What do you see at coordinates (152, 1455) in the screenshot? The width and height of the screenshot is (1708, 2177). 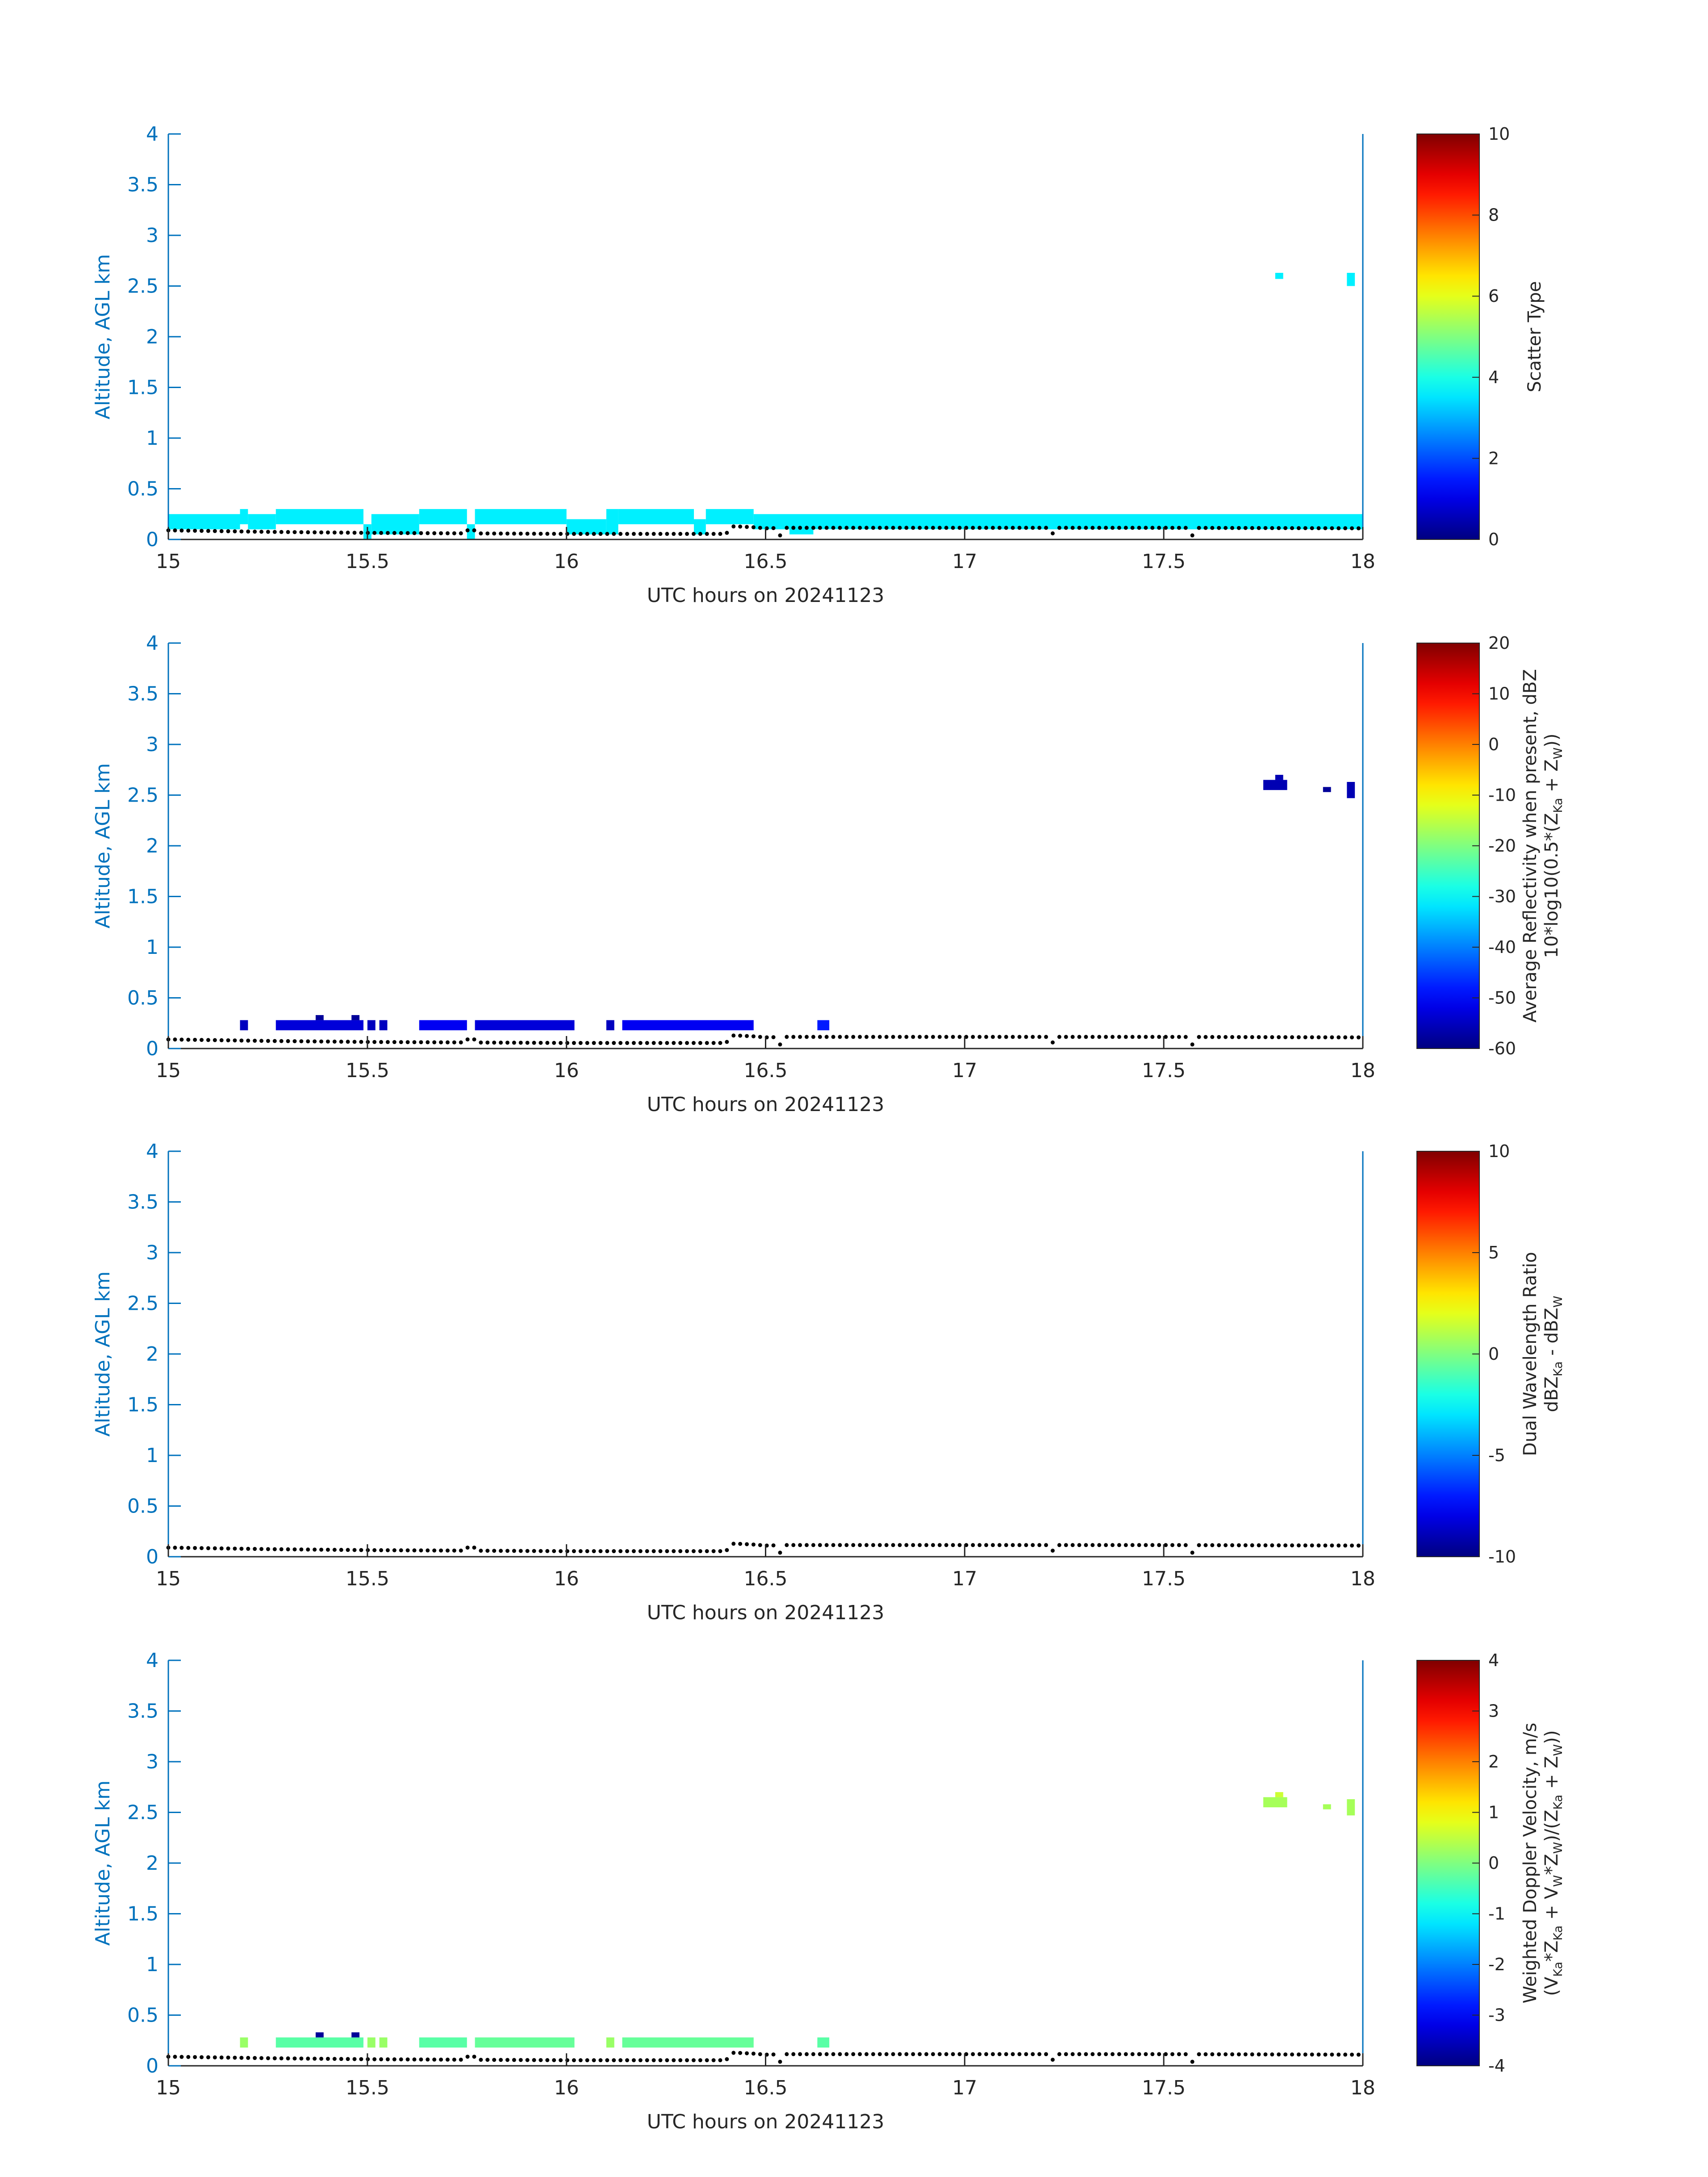 I see `y-tick-label: 1` at bounding box center [152, 1455].